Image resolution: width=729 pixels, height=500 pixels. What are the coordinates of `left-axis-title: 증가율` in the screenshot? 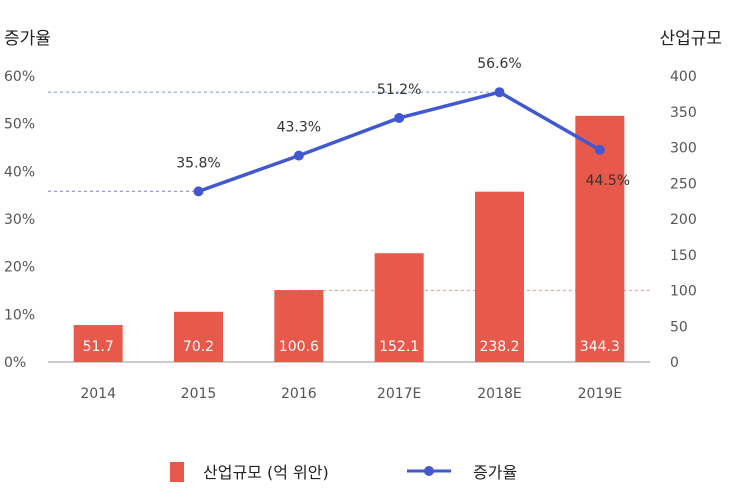 It's located at (27, 39).